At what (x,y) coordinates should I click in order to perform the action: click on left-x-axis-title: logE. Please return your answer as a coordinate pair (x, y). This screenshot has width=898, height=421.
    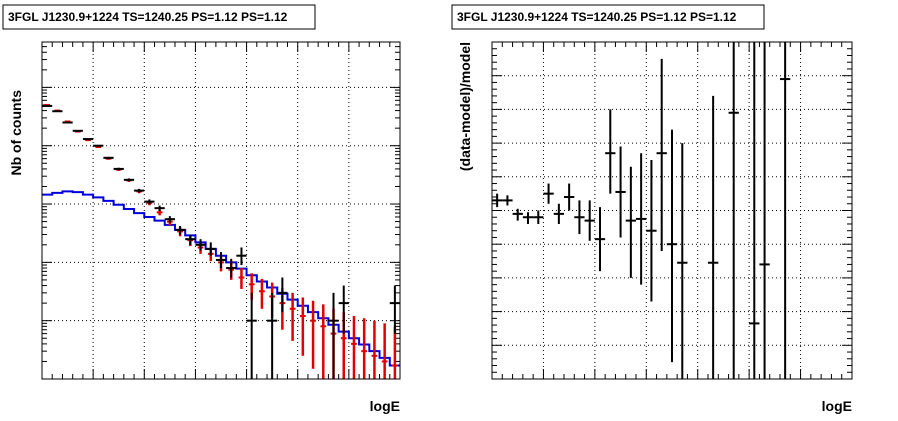
    Looking at the image, I should click on (385, 406).